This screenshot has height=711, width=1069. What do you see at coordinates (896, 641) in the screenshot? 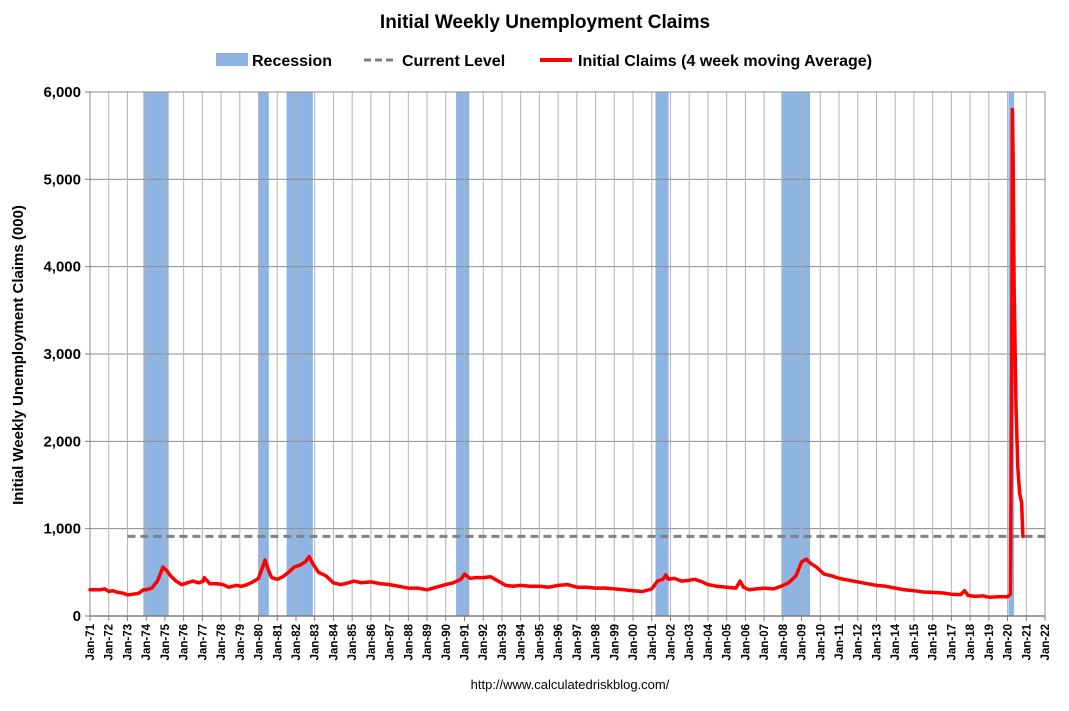
I see `x-tick-label: Jan-14` at bounding box center [896, 641].